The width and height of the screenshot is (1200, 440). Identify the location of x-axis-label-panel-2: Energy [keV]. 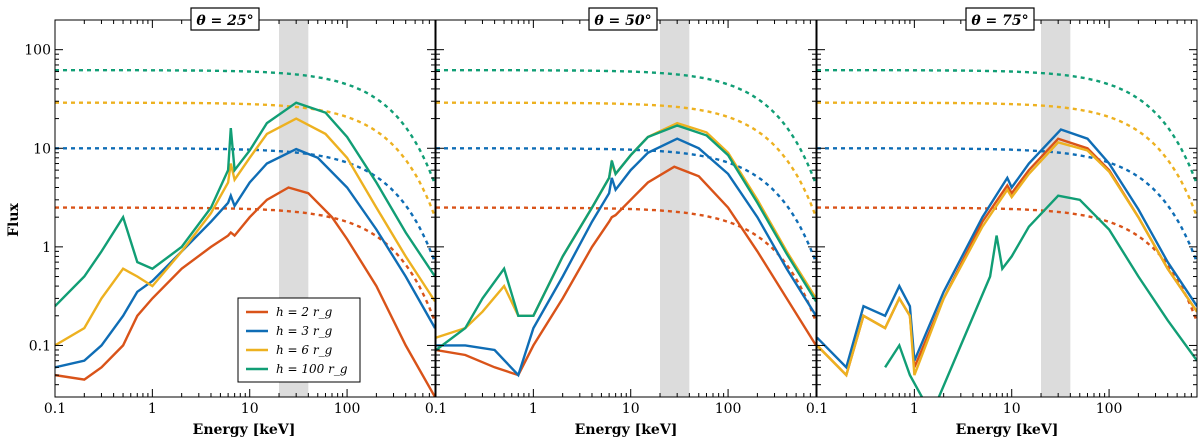
(626, 430).